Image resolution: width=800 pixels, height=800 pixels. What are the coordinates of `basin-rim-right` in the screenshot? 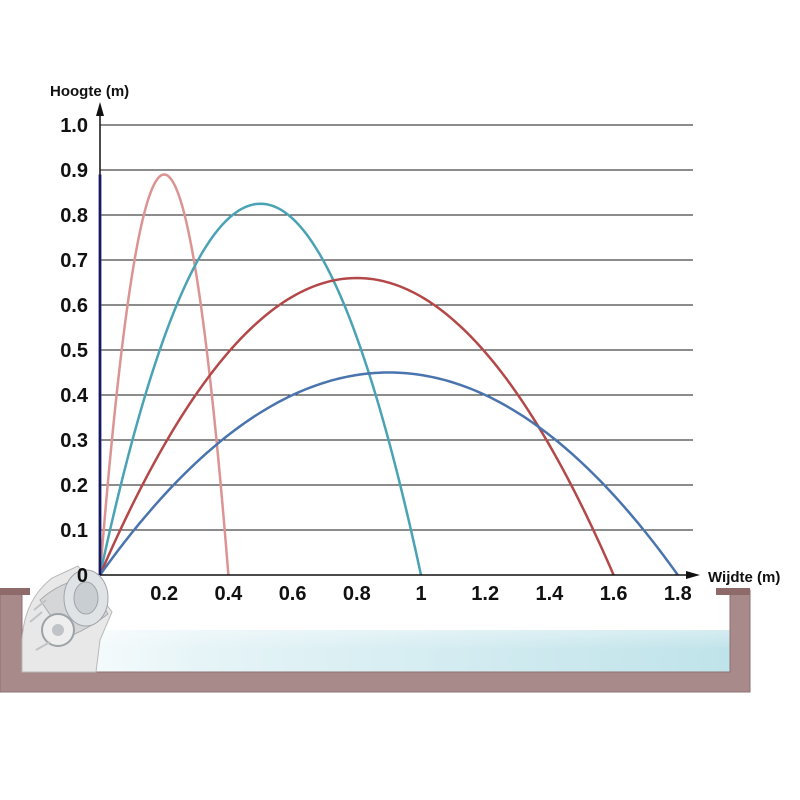 It's located at (733, 591).